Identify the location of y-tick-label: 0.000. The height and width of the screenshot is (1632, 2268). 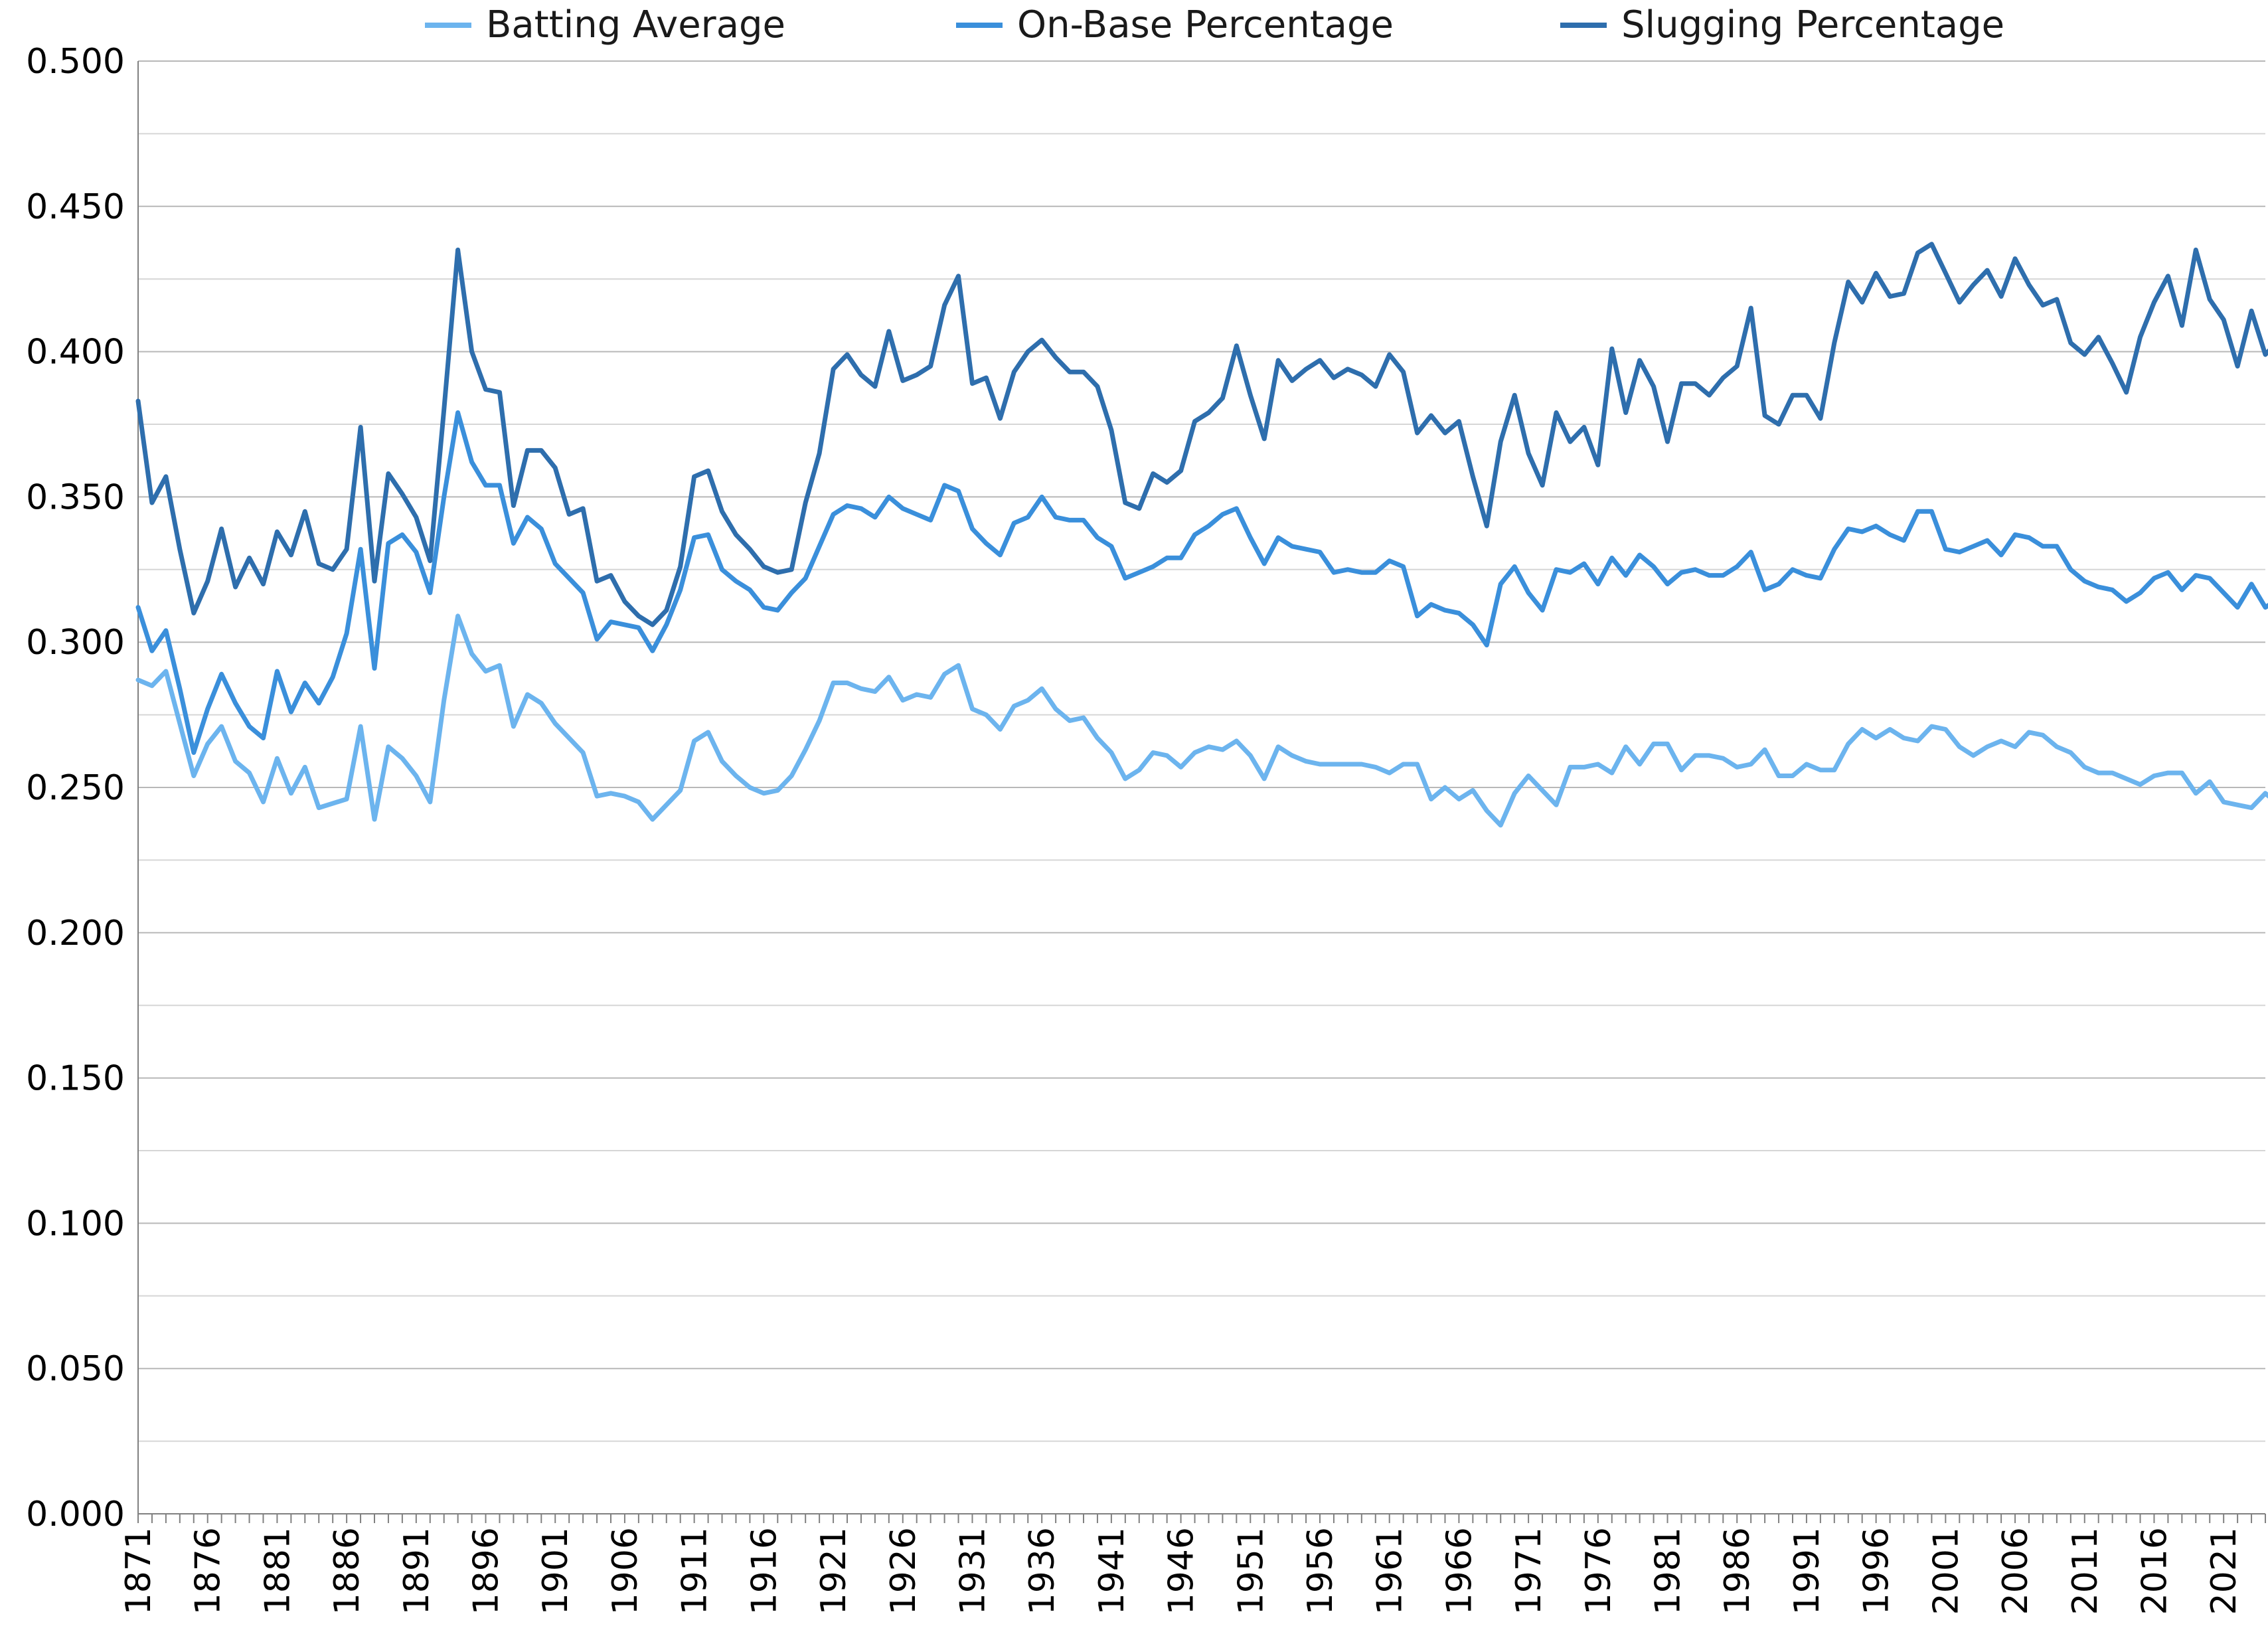
(75, 1514).